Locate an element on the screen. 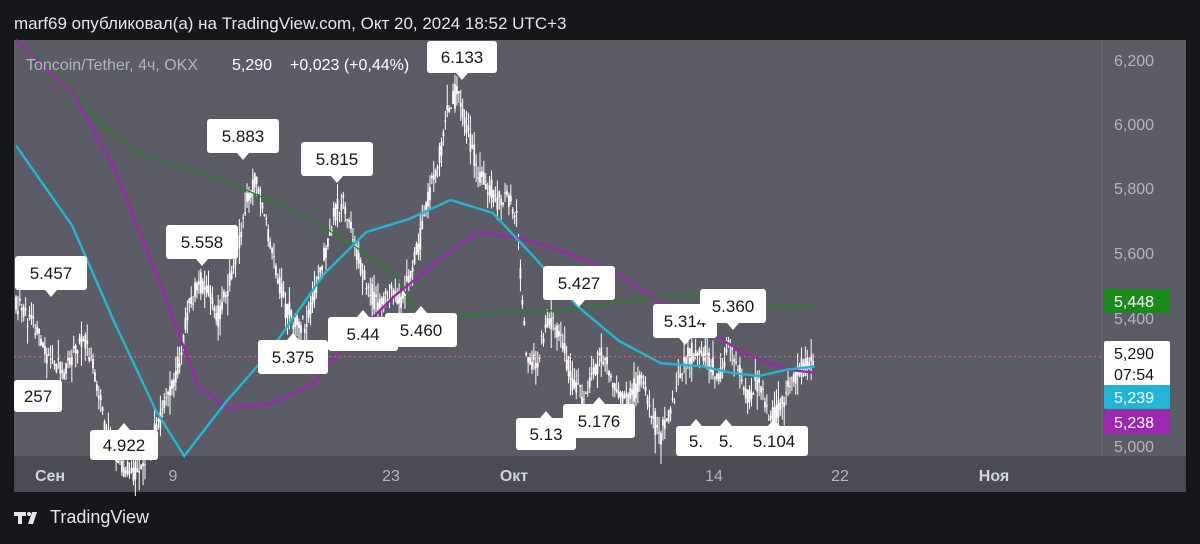 This screenshot has height=544, width=1200. price-tag-label: 5,448 is located at coordinates (1134, 302).